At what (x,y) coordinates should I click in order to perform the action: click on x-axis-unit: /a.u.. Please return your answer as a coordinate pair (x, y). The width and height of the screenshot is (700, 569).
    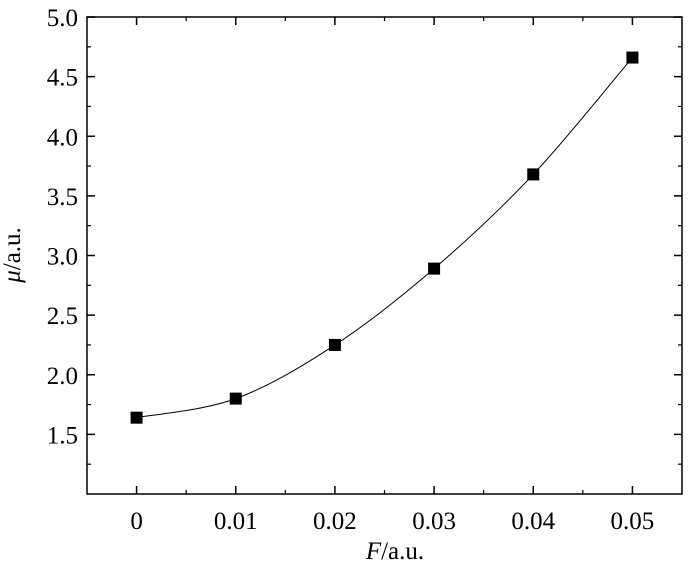
    Looking at the image, I should click on (402, 551).